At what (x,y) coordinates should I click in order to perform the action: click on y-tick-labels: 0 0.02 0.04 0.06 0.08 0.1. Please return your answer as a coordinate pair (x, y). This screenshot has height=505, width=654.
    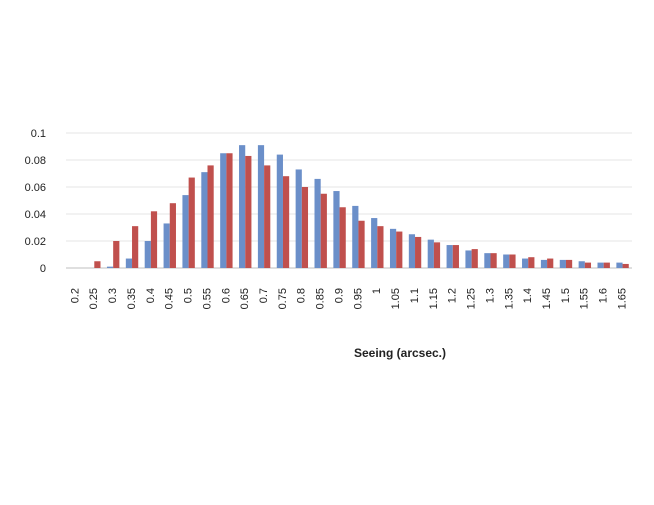
    Looking at the image, I should click on (35, 201).